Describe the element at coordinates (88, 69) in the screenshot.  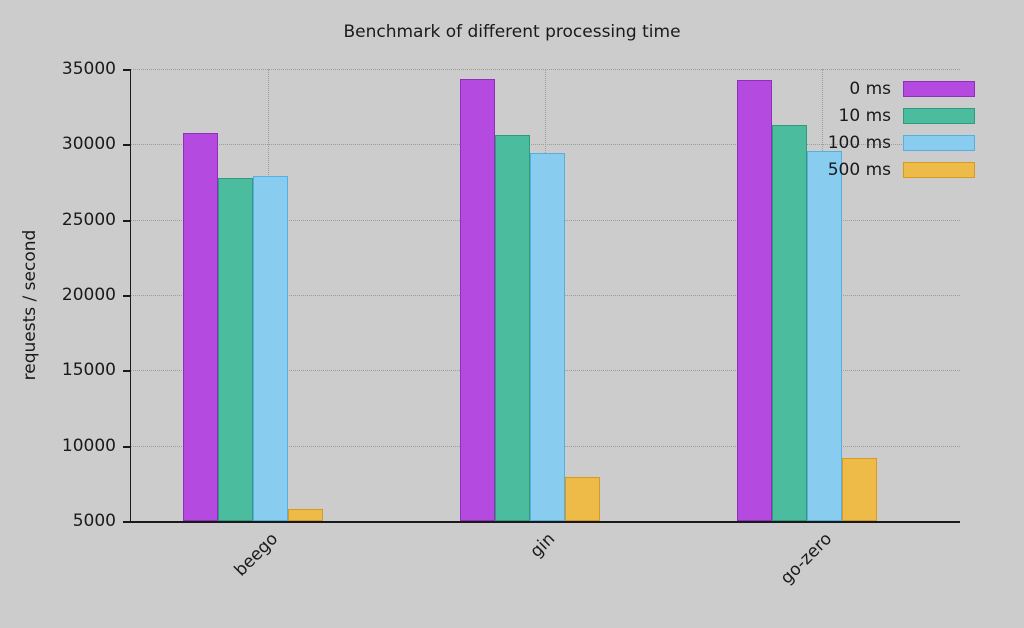
I see `y-tick-label: 35000` at that location.